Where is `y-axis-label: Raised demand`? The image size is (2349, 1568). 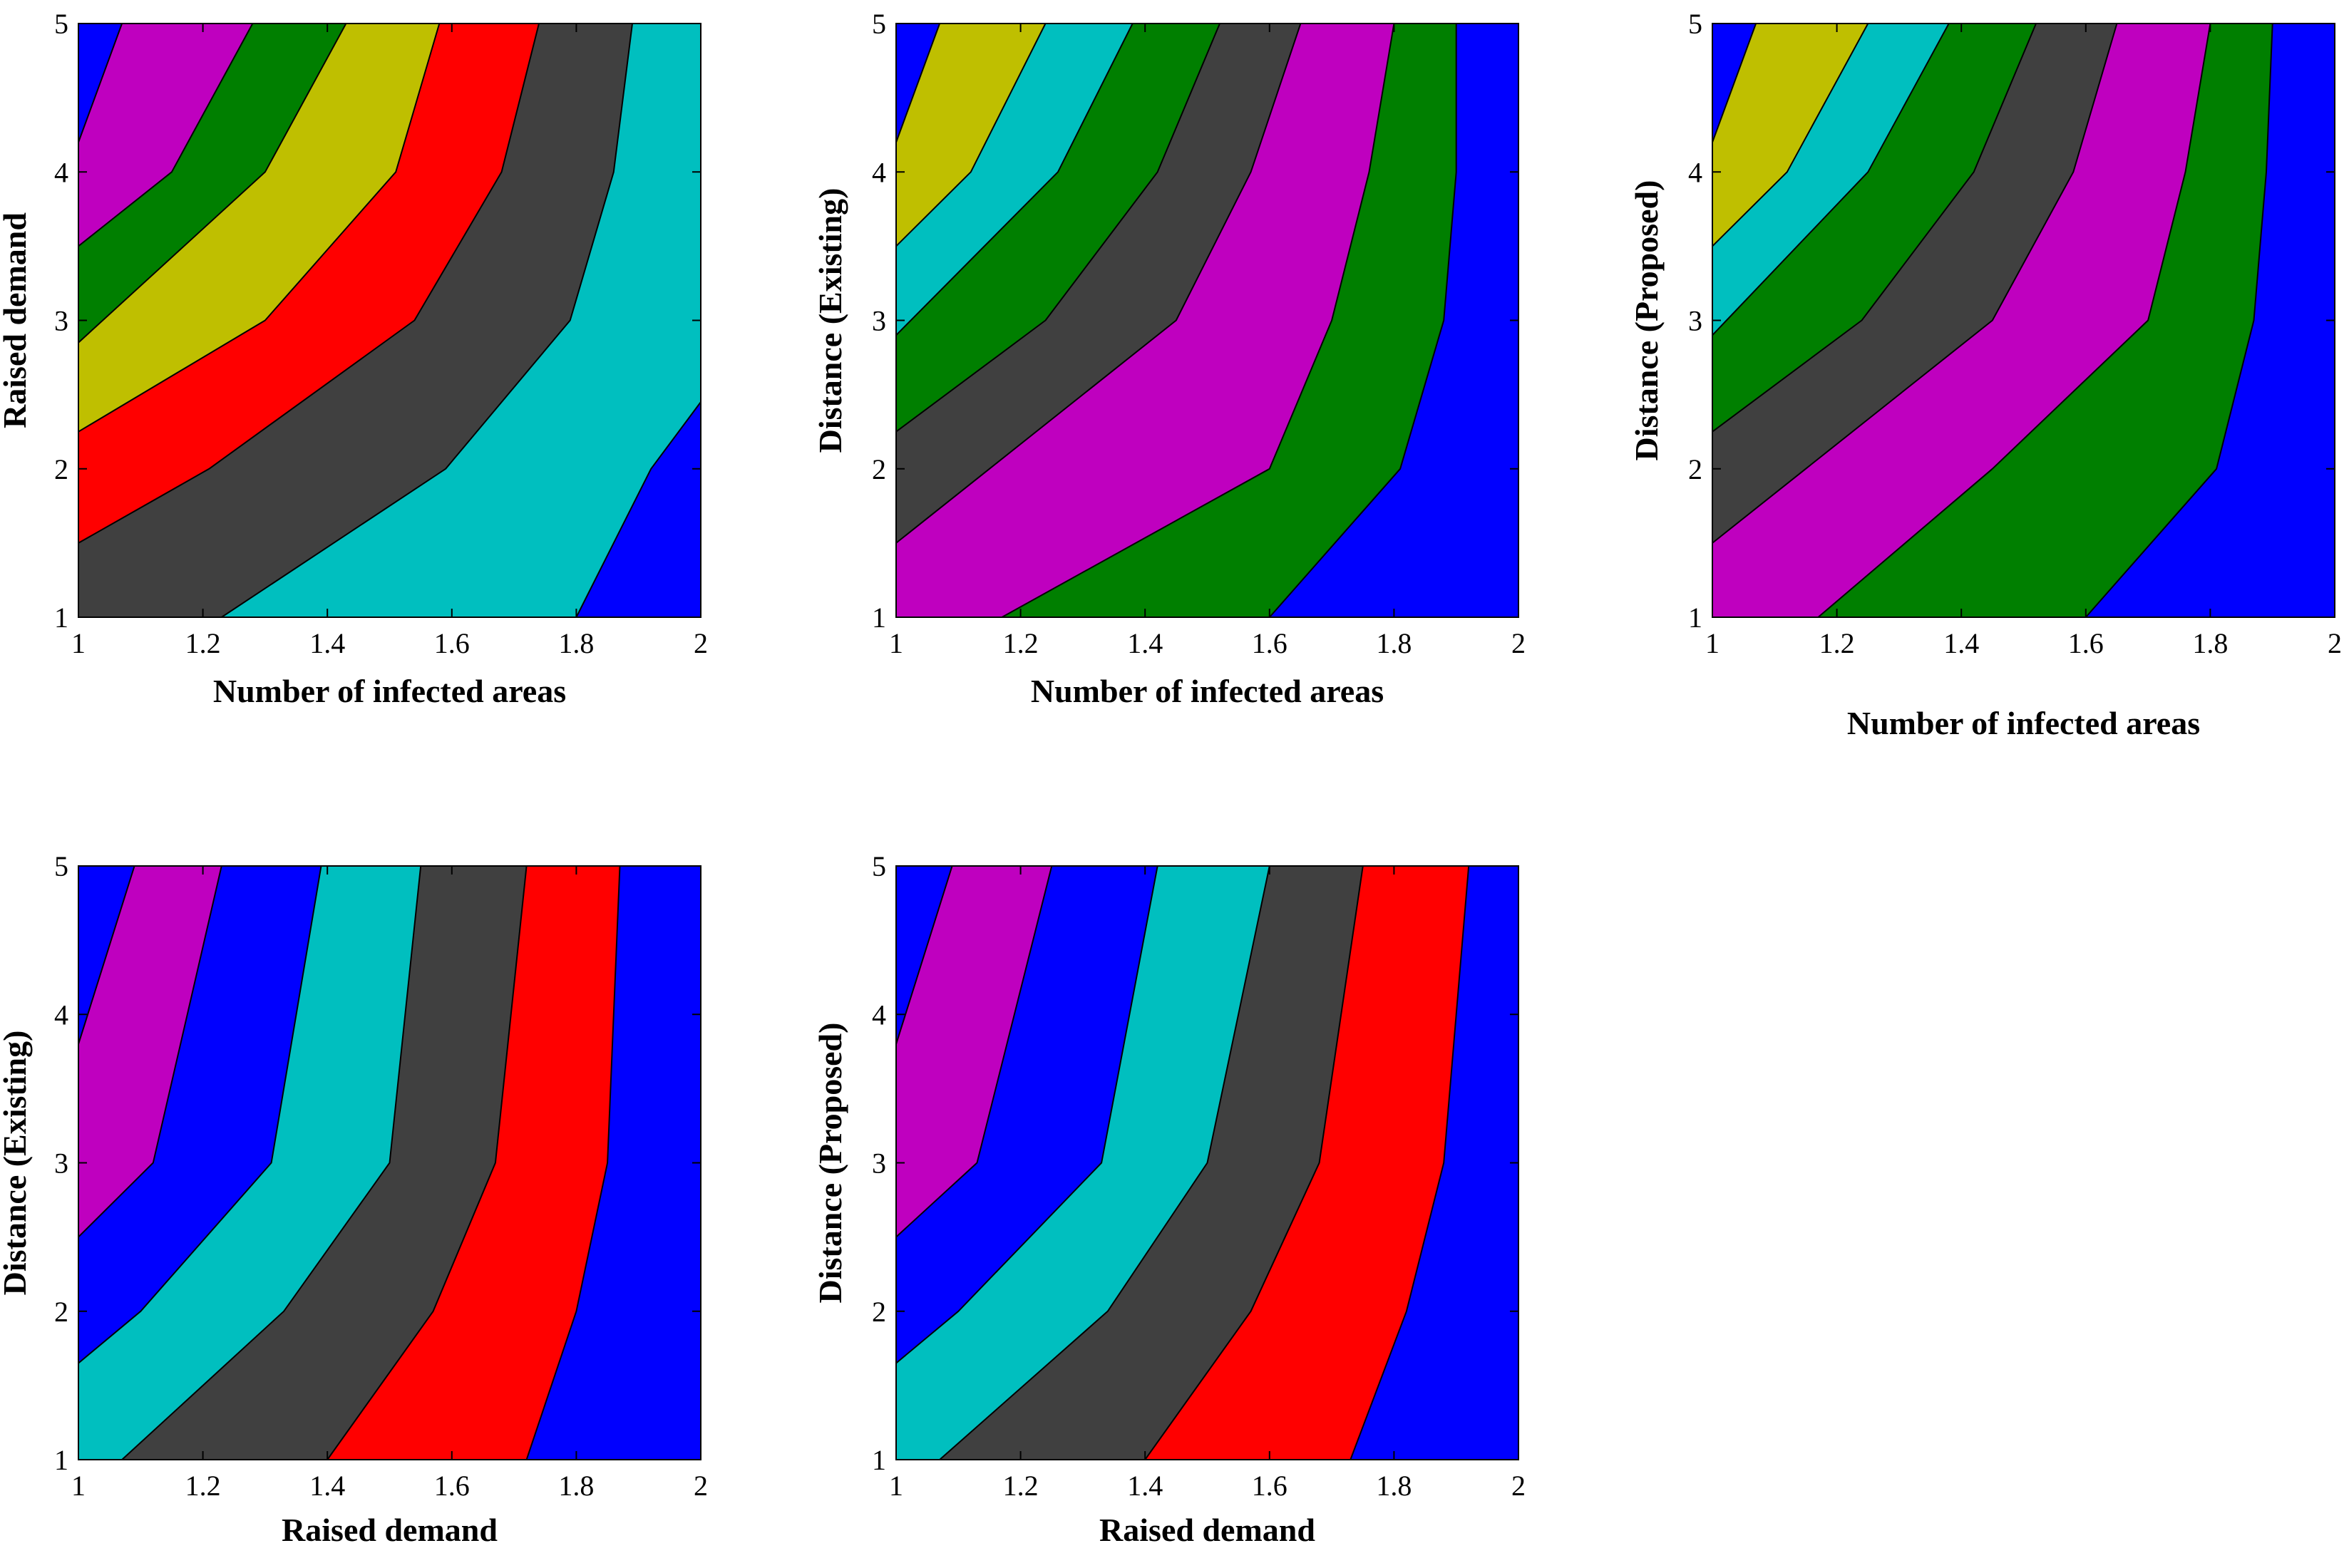 y-axis-label: Raised demand is located at coordinates (17, 320).